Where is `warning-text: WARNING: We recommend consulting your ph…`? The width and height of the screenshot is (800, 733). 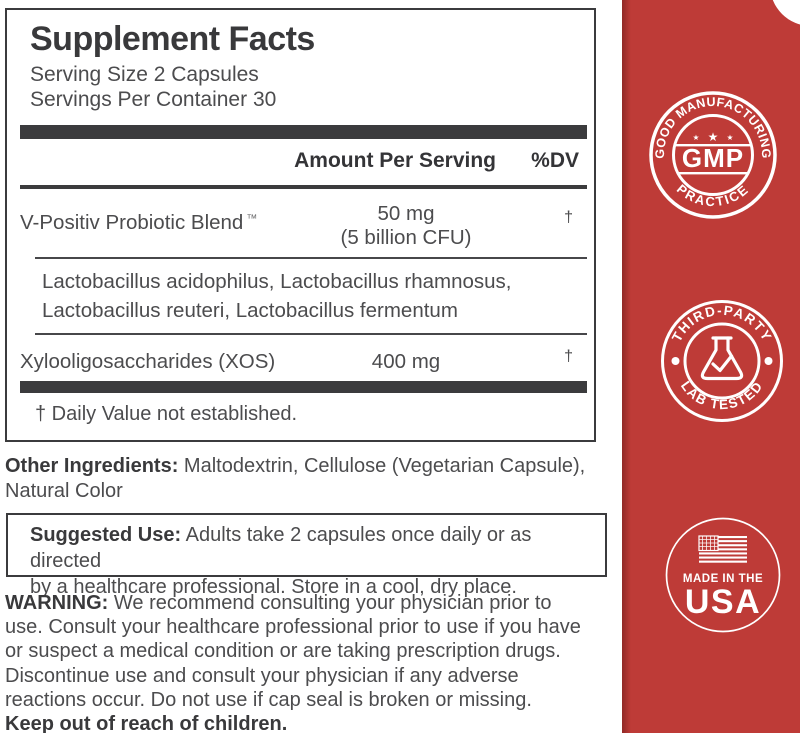 warning-text: WARNING: We recommend consulting your ph… is located at coordinates (297, 662).